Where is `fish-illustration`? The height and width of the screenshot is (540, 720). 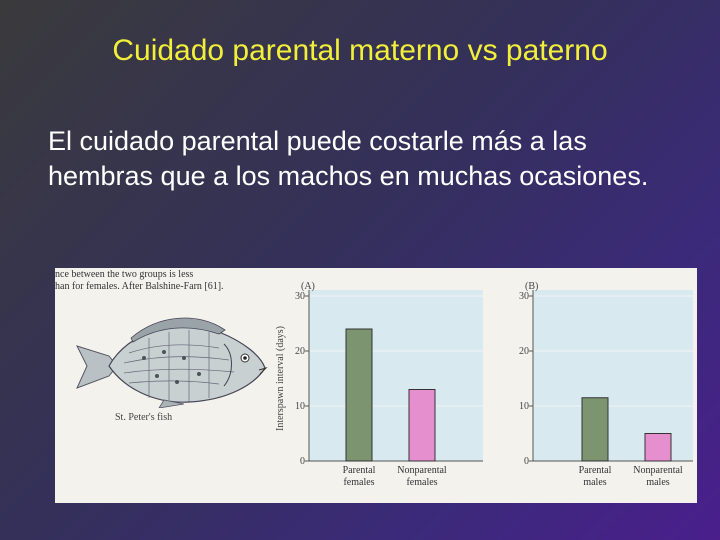
fish-illustration is located at coordinates (172, 362).